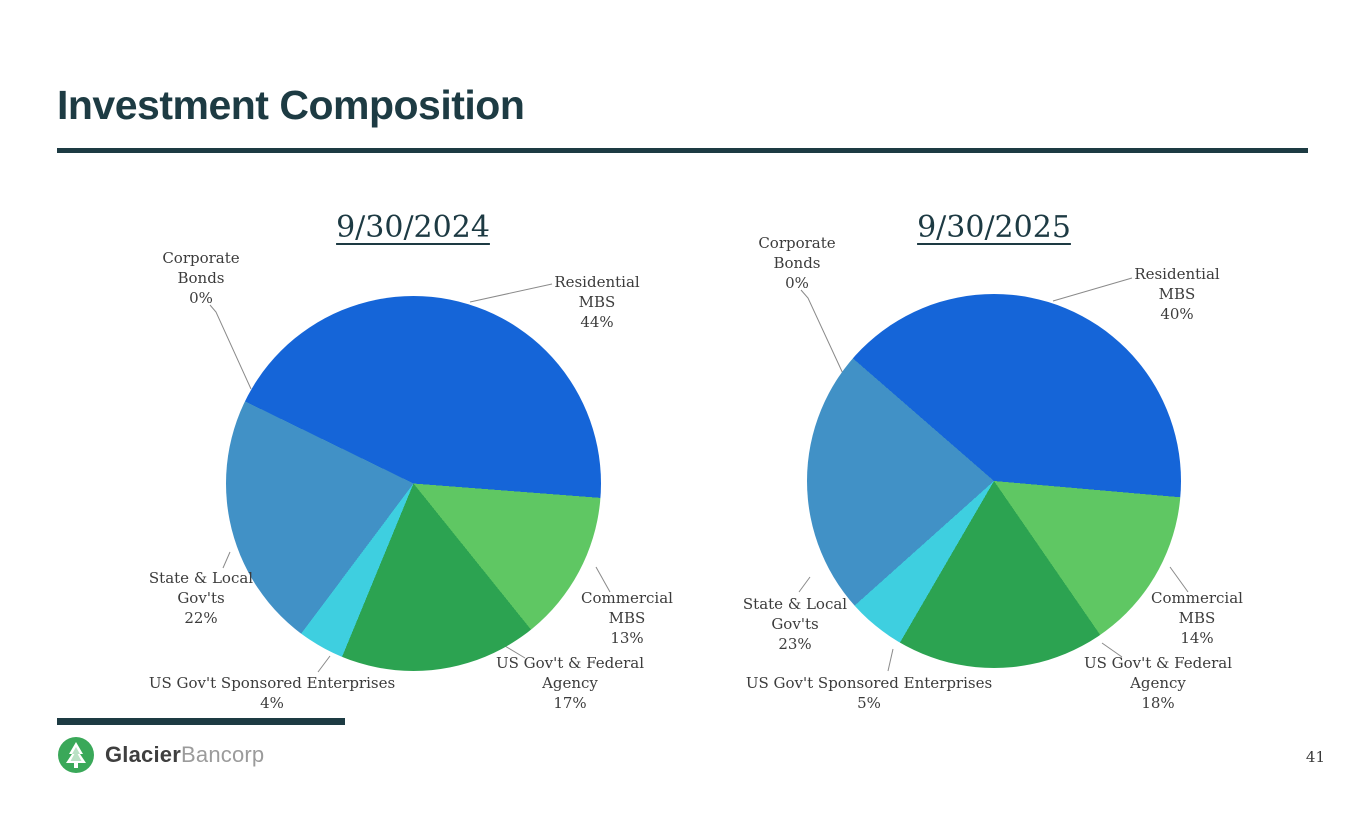  I want to click on label-fed-agency: US Gov't & Federal Agency 17%, so click(570, 683).